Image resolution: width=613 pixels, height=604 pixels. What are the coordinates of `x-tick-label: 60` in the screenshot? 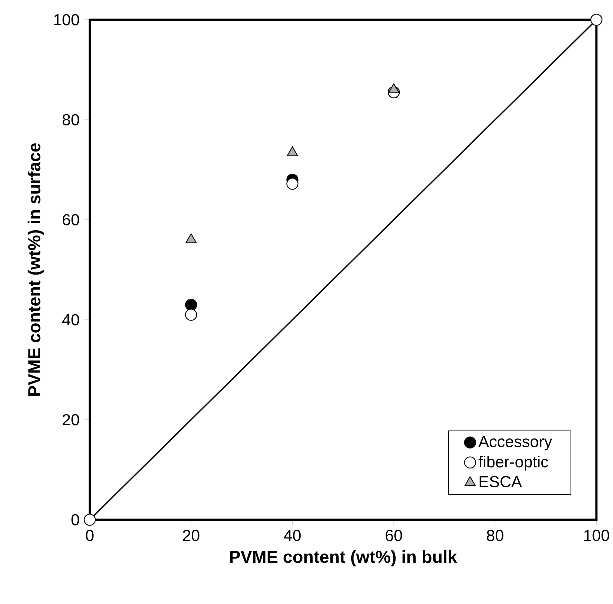 It's located at (394, 536).